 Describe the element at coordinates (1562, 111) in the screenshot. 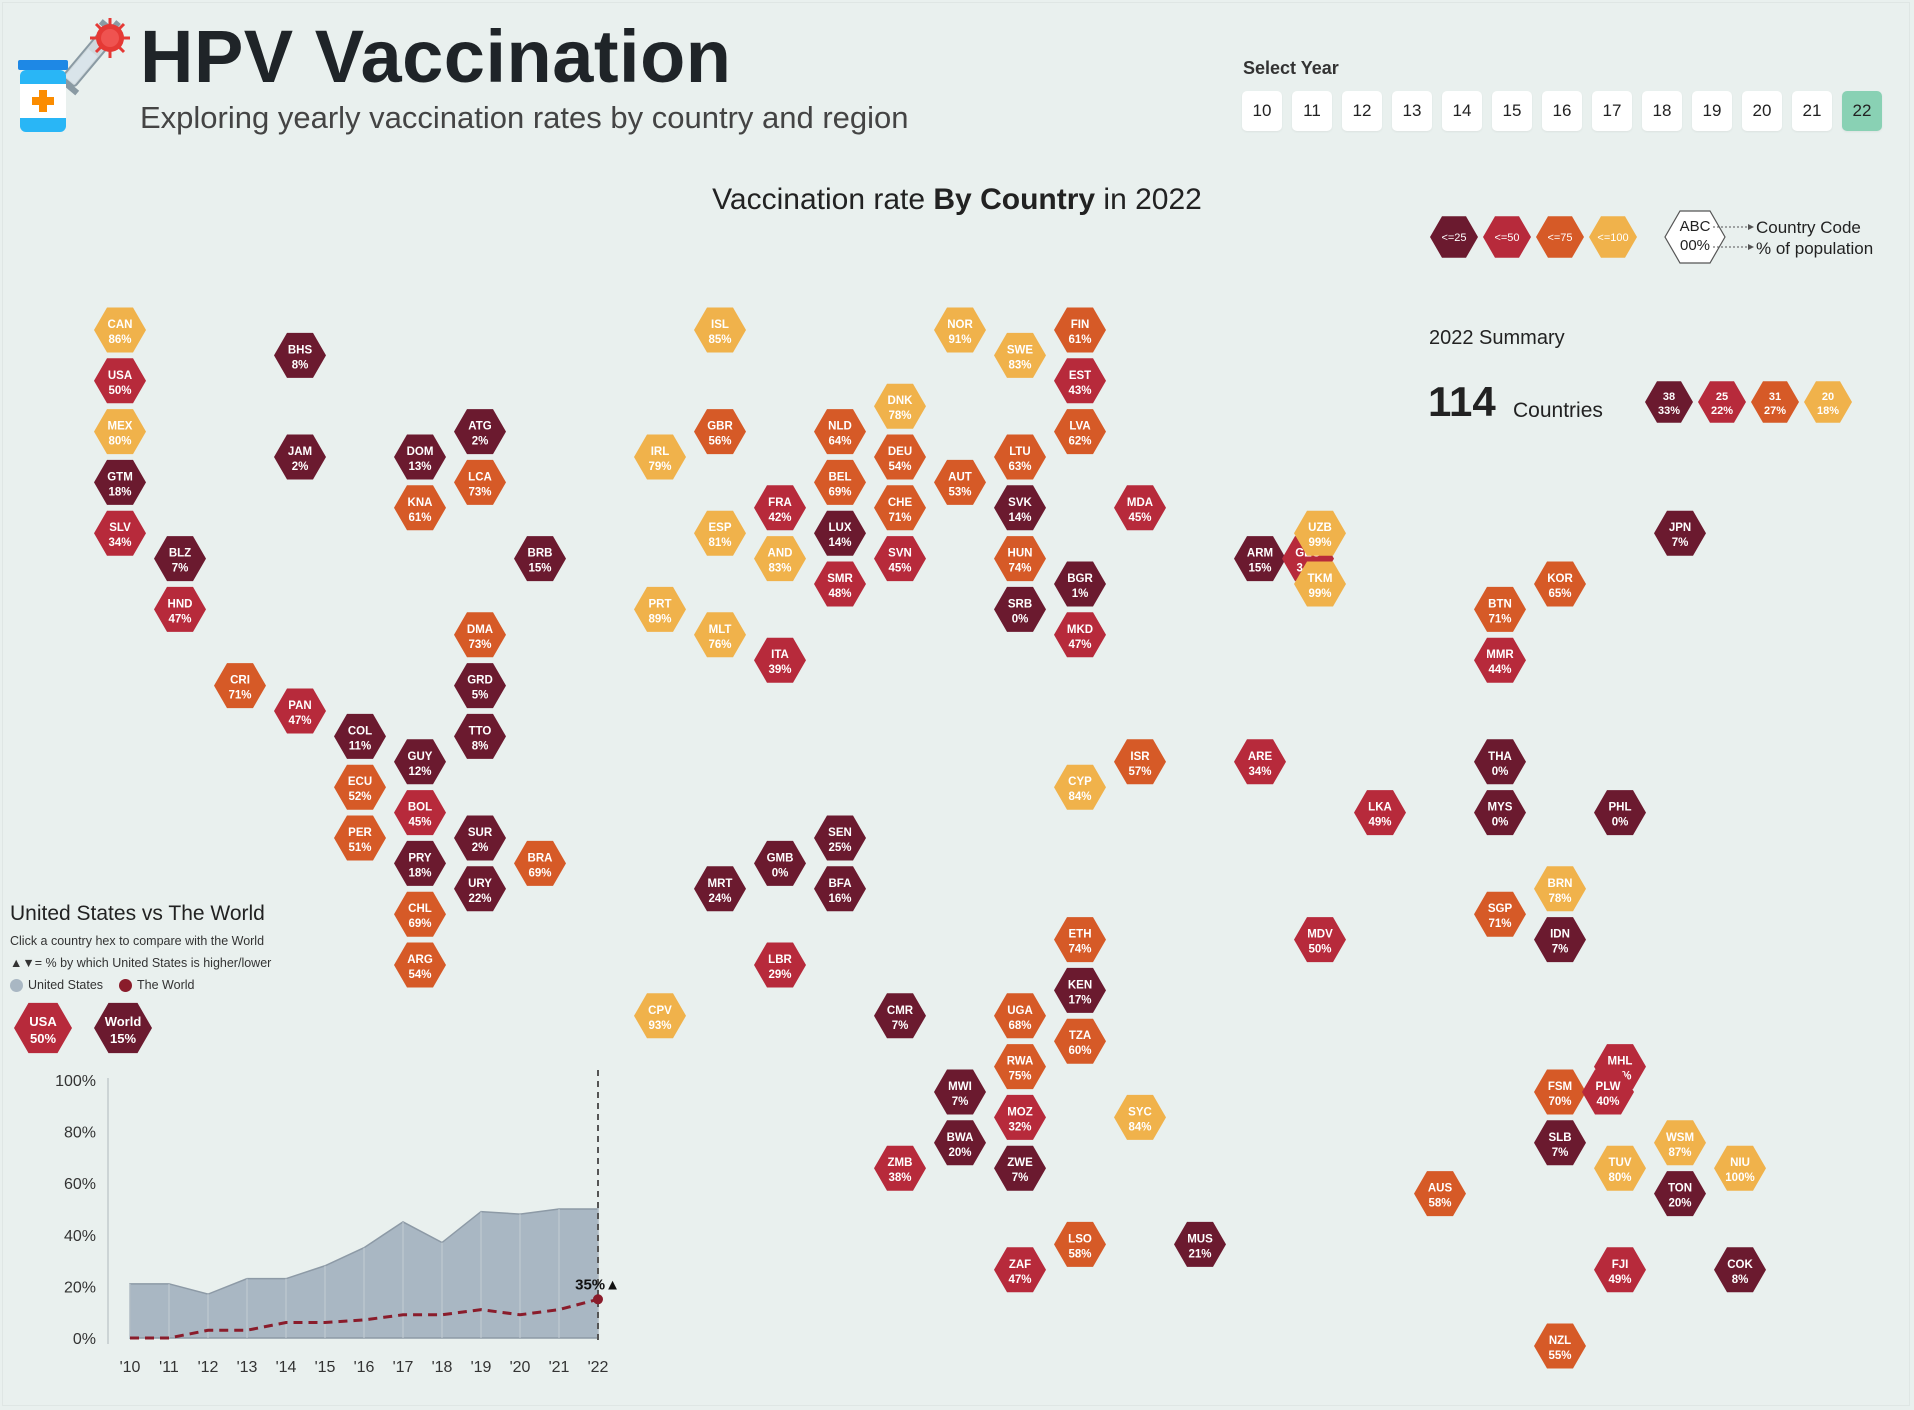

I see `year-button-16: 16` at that location.